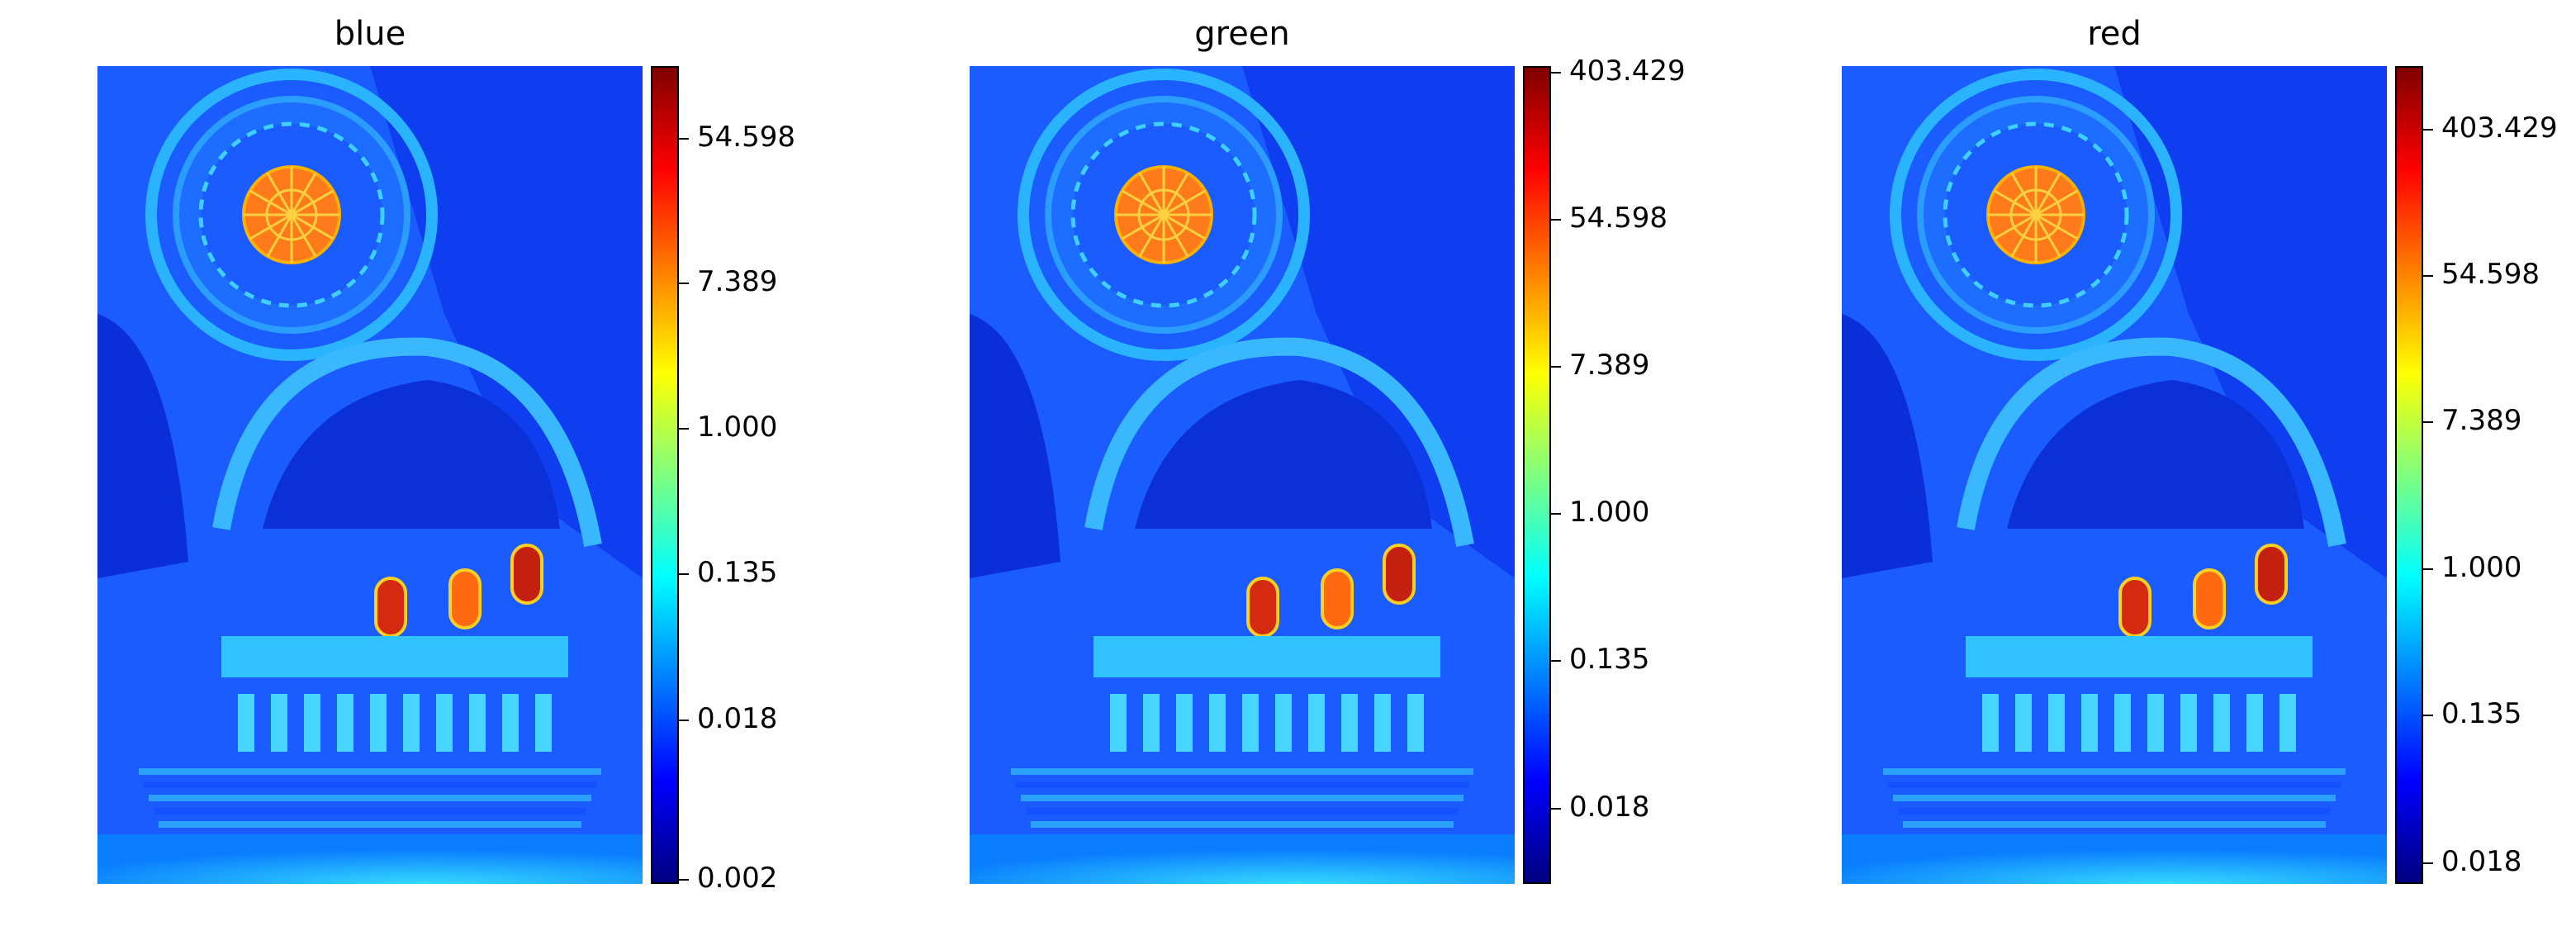  What do you see at coordinates (1242, 34) in the screenshot?
I see `subplot-title: green` at bounding box center [1242, 34].